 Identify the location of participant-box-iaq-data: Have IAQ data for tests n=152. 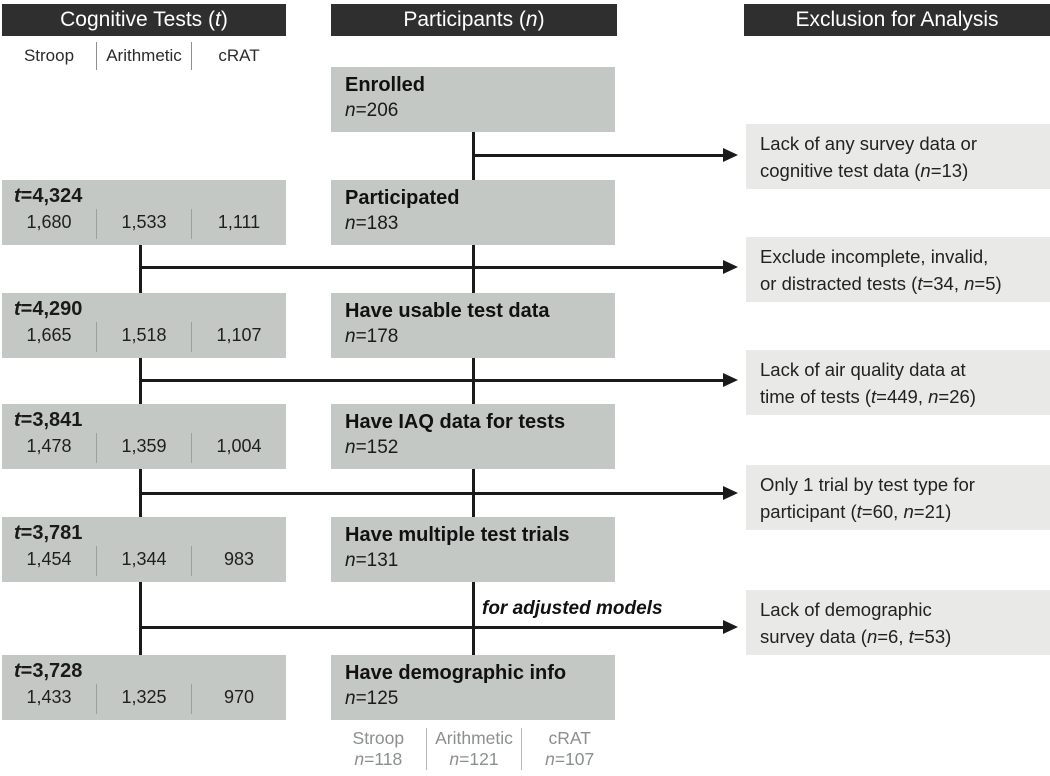
(473, 436).